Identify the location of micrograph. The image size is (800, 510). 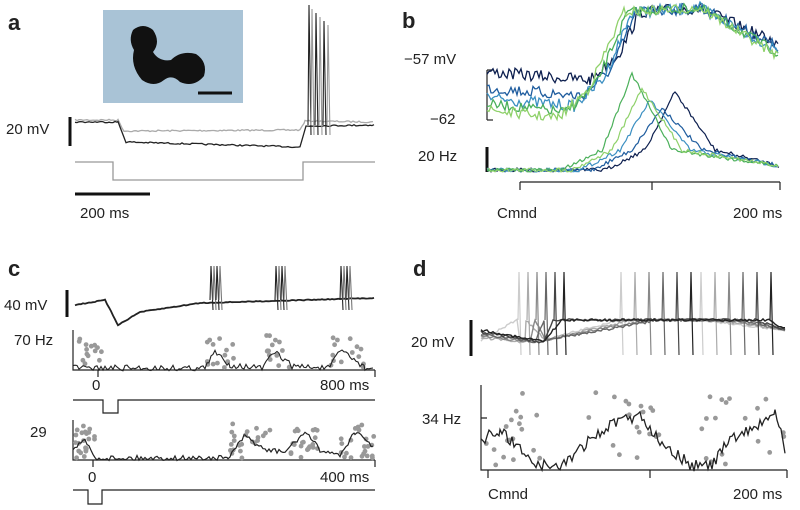
(173, 56).